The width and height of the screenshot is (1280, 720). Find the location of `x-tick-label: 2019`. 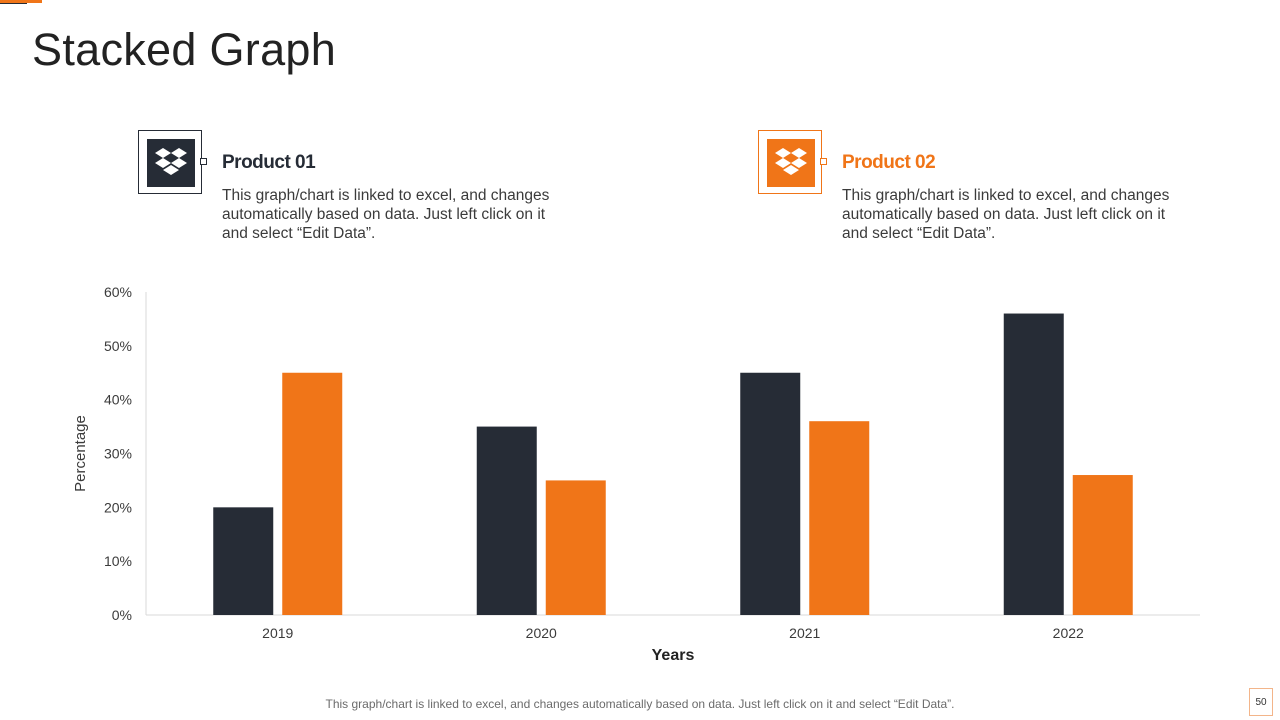

x-tick-label: 2019 is located at coordinates (277, 633).